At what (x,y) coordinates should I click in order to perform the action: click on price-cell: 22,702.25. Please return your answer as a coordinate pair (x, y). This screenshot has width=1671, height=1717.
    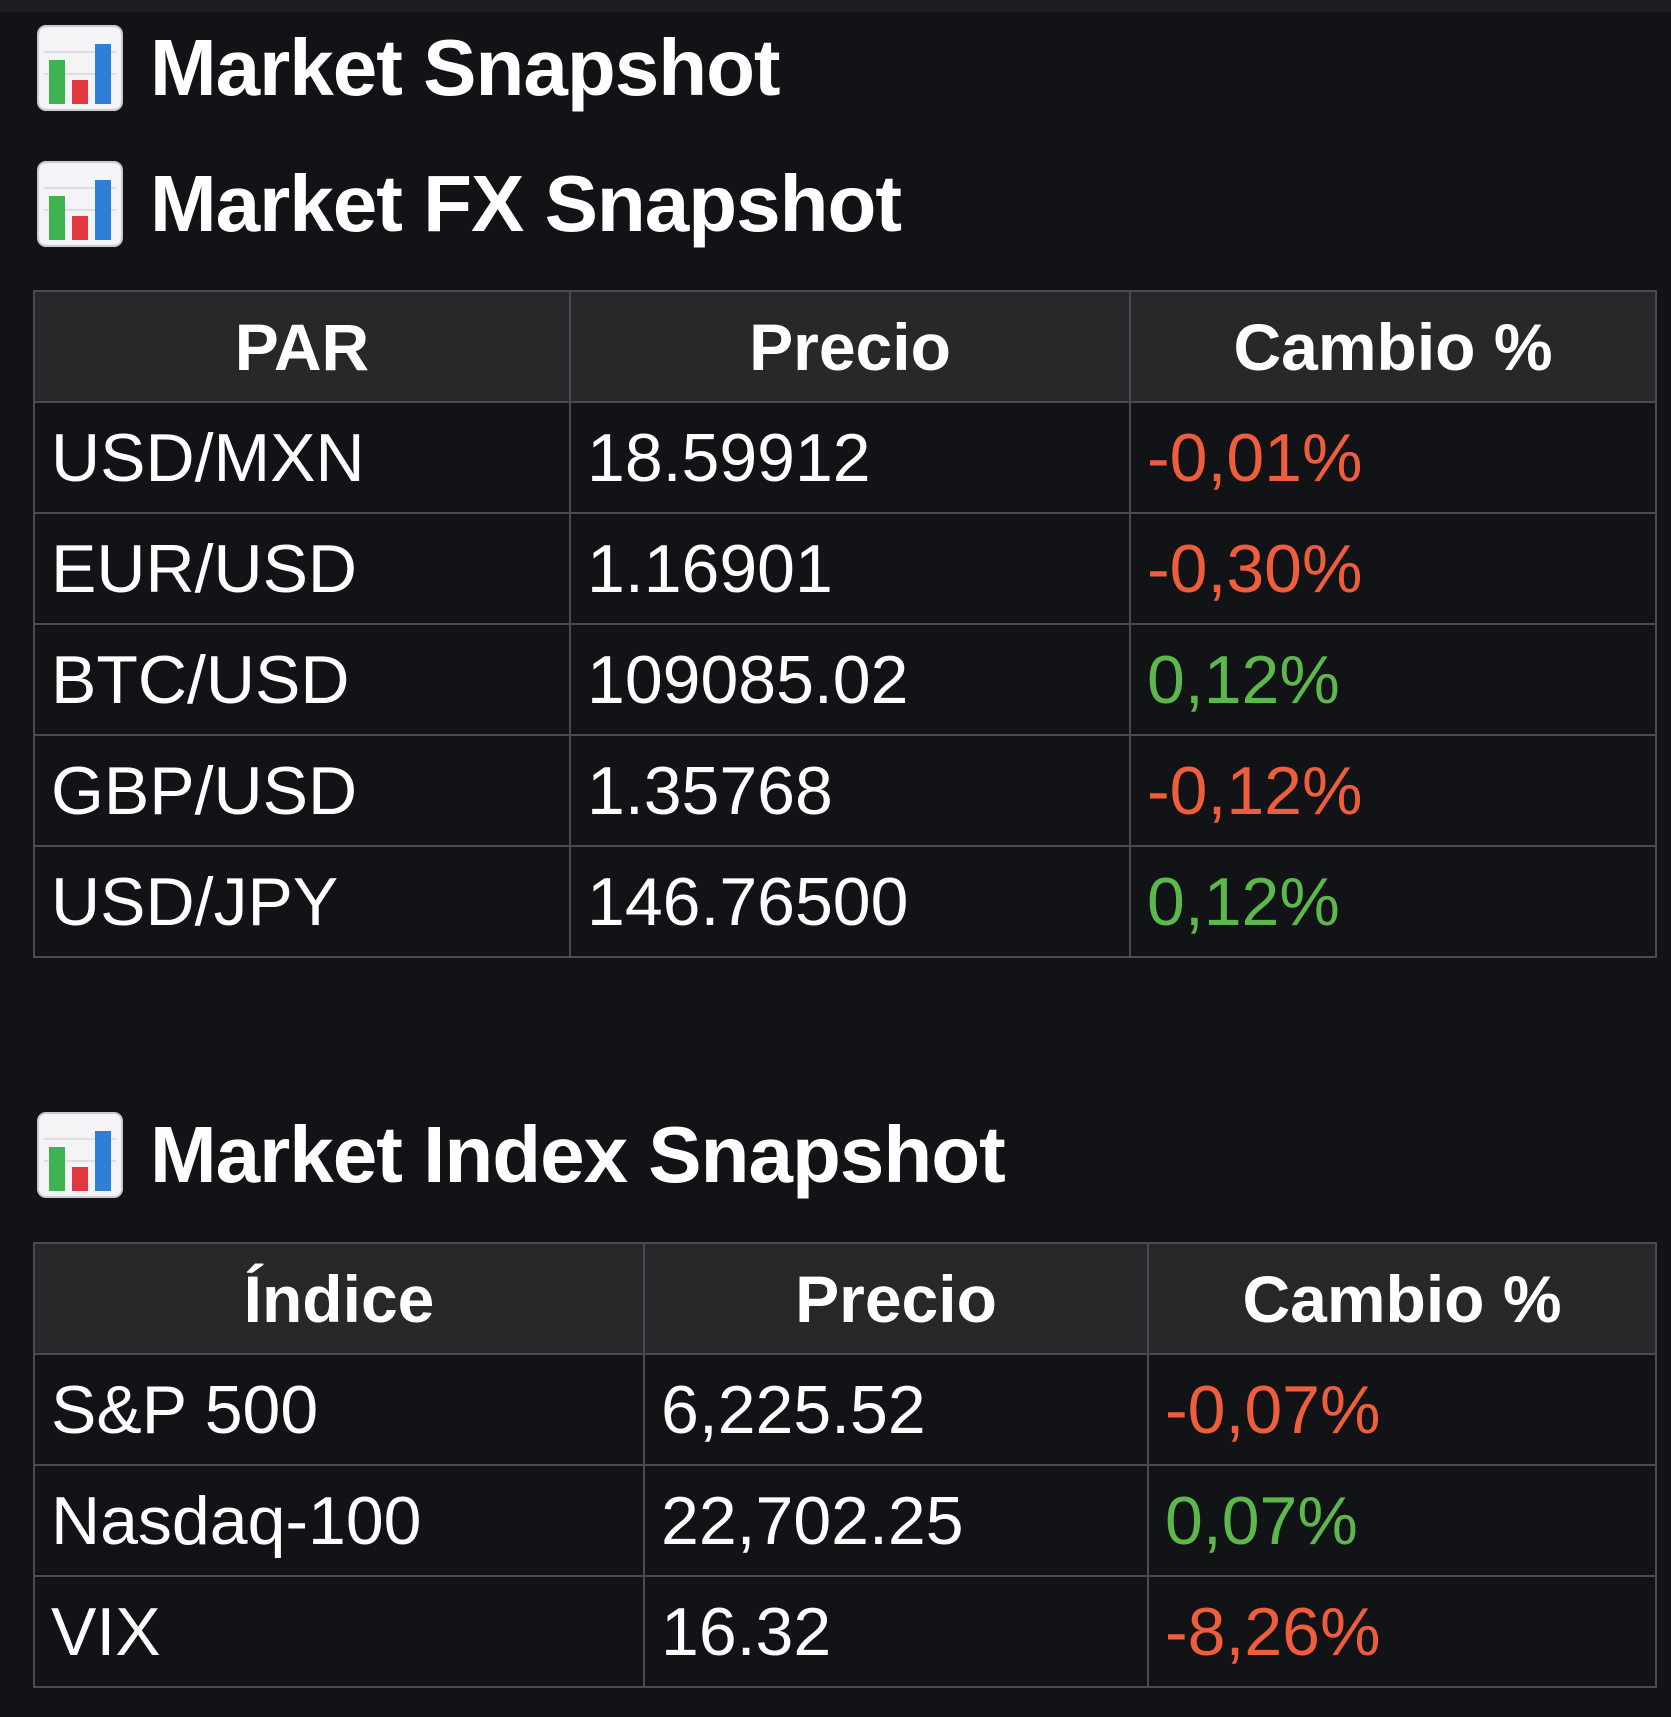
    Looking at the image, I should click on (896, 1520).